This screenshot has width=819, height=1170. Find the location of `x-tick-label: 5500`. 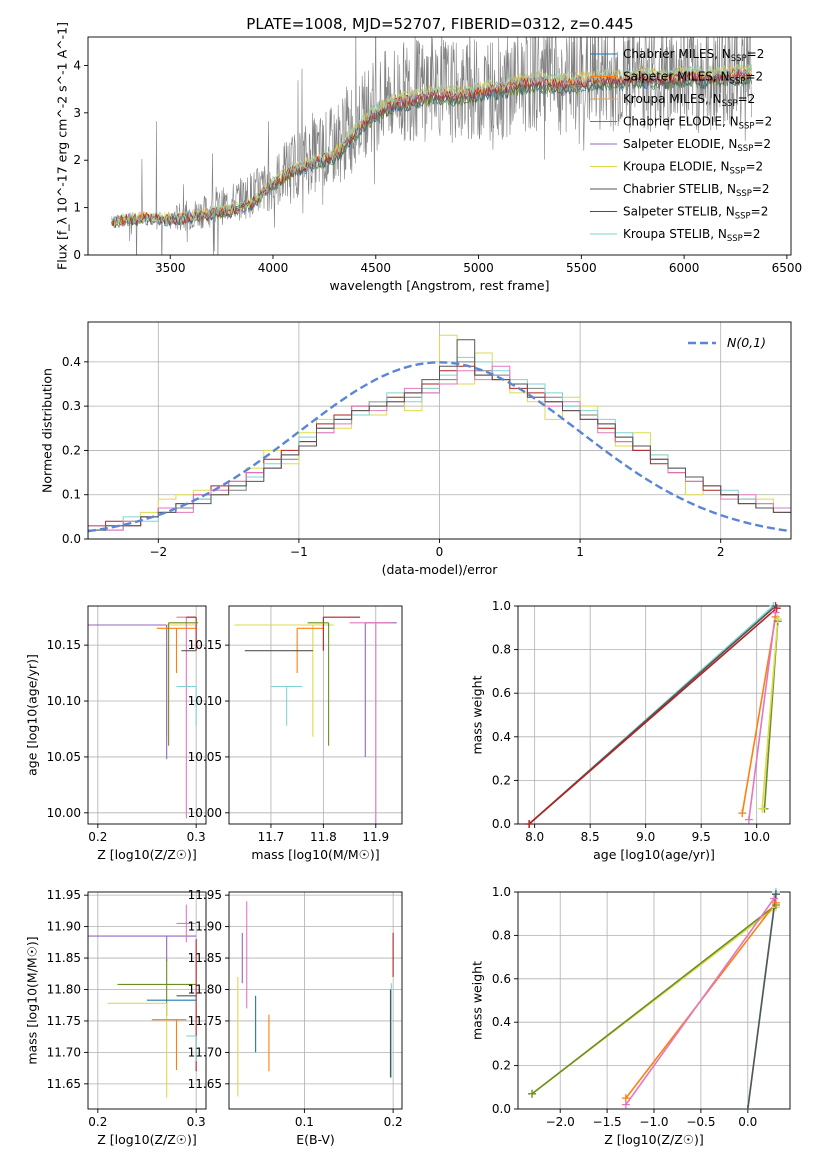

x-tick-label: 5500 is located at coordinates (581, 268).